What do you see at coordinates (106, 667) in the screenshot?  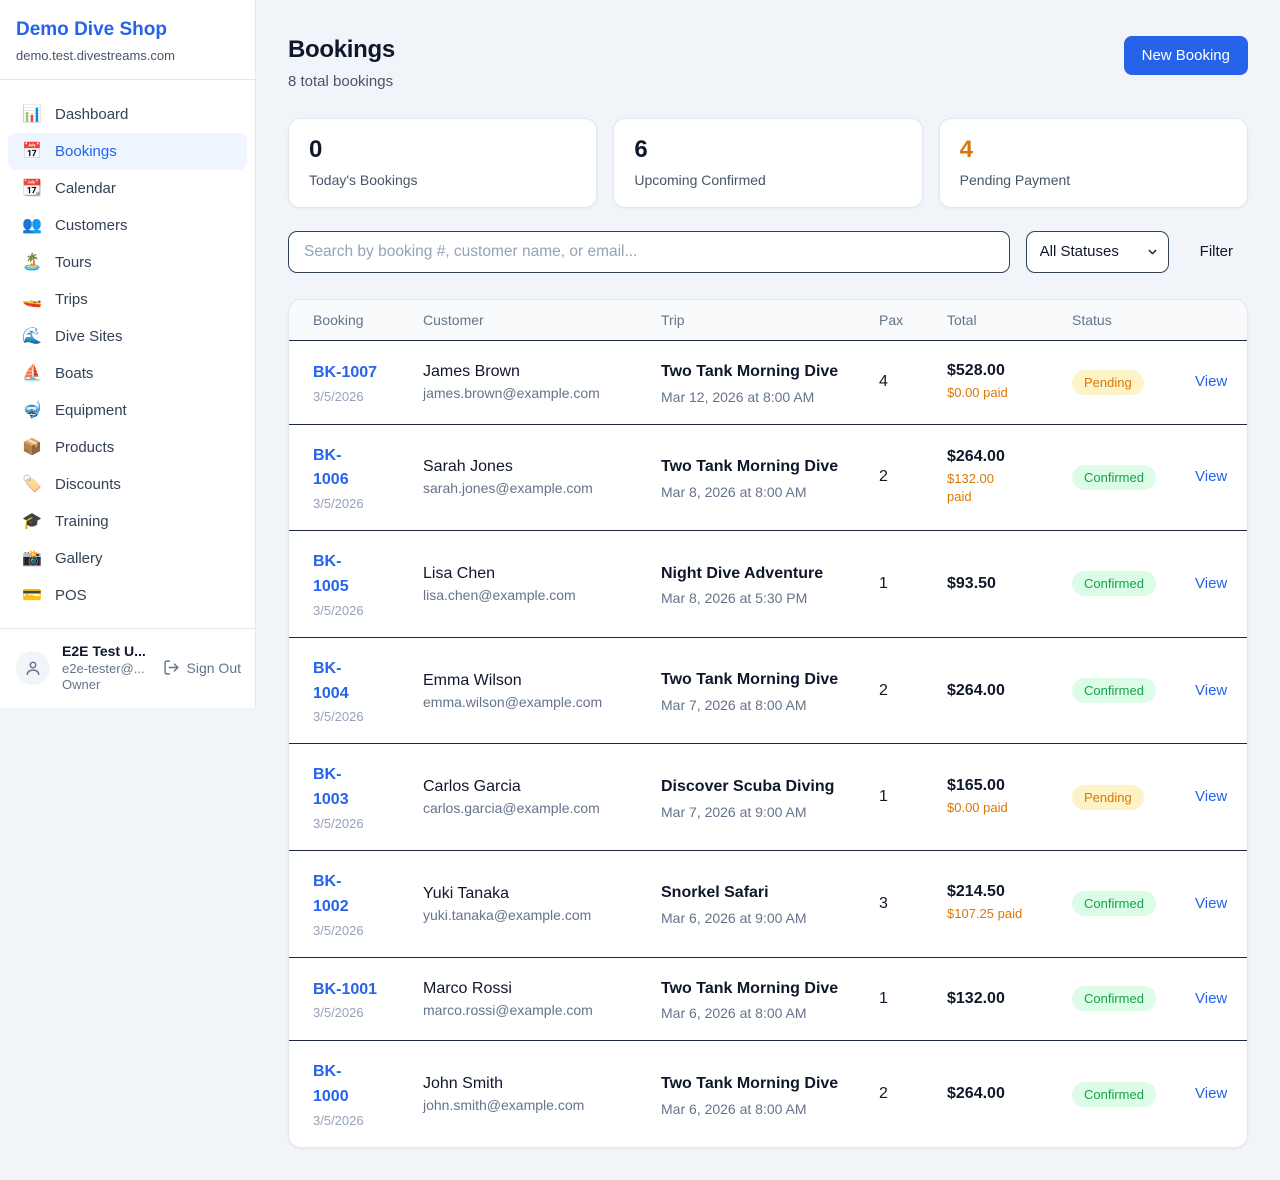 I see `user-info: E2E Test U... e2e-tester@... Owner` at bounding box center [106, 667].